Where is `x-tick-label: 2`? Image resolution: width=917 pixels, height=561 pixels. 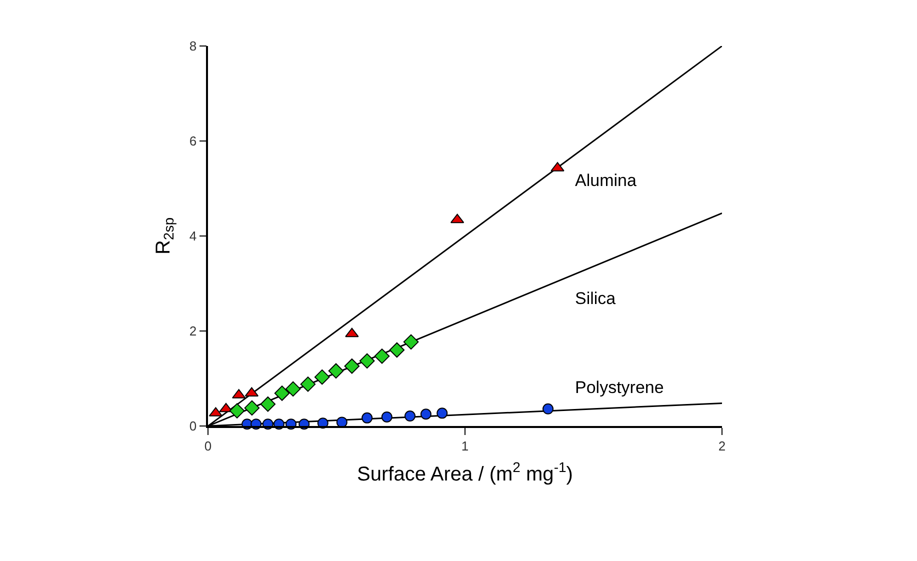 x-tick-label: 2 is located at coordinates (722, 446).